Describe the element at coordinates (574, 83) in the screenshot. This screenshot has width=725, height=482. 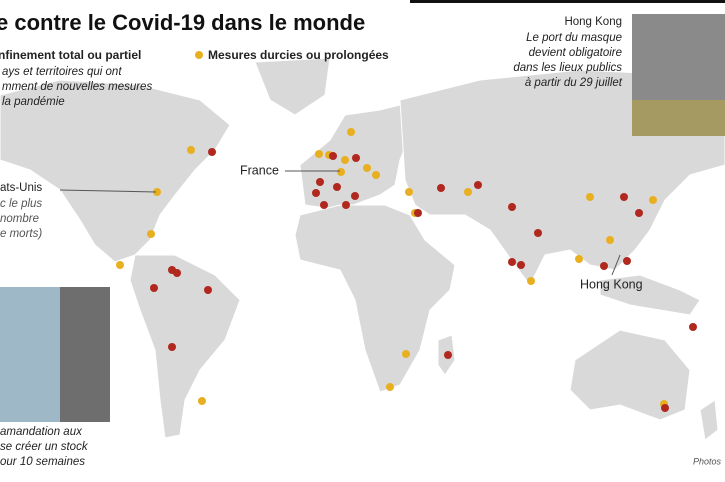
I see `callout-text: à partir du 29 juillet` at that location.